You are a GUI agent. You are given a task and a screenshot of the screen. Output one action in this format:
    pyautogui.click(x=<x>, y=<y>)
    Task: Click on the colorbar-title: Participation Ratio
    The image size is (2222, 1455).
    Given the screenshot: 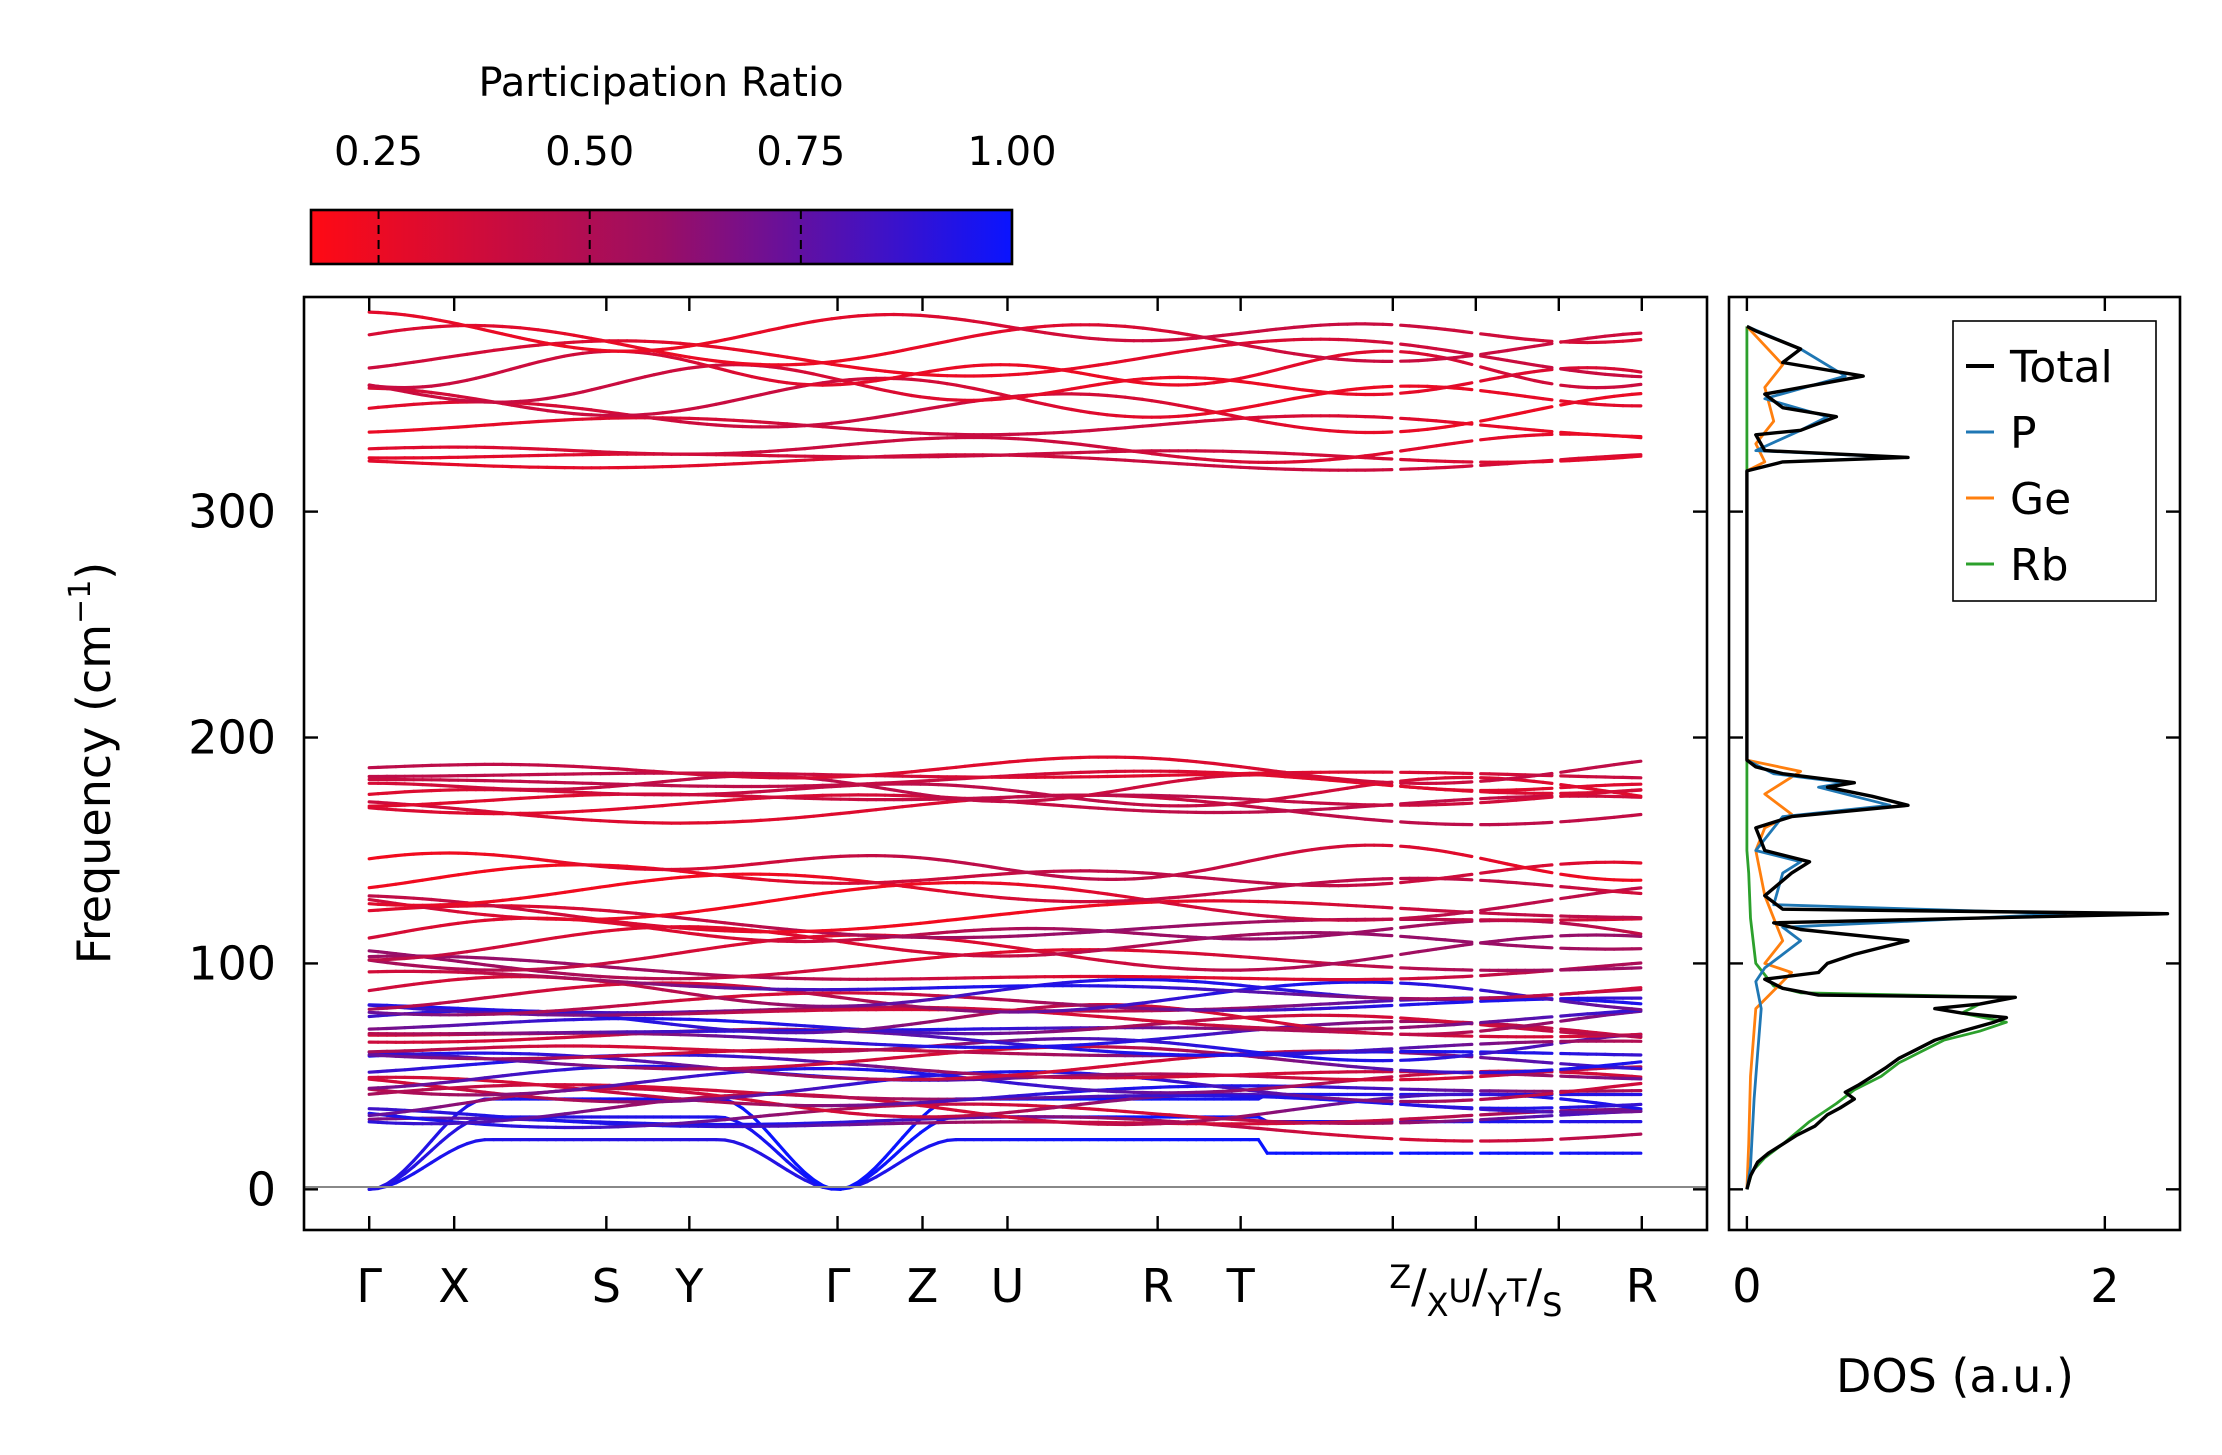 What is the action you would take?
    pyautogui.click(x=660, y=83)
    